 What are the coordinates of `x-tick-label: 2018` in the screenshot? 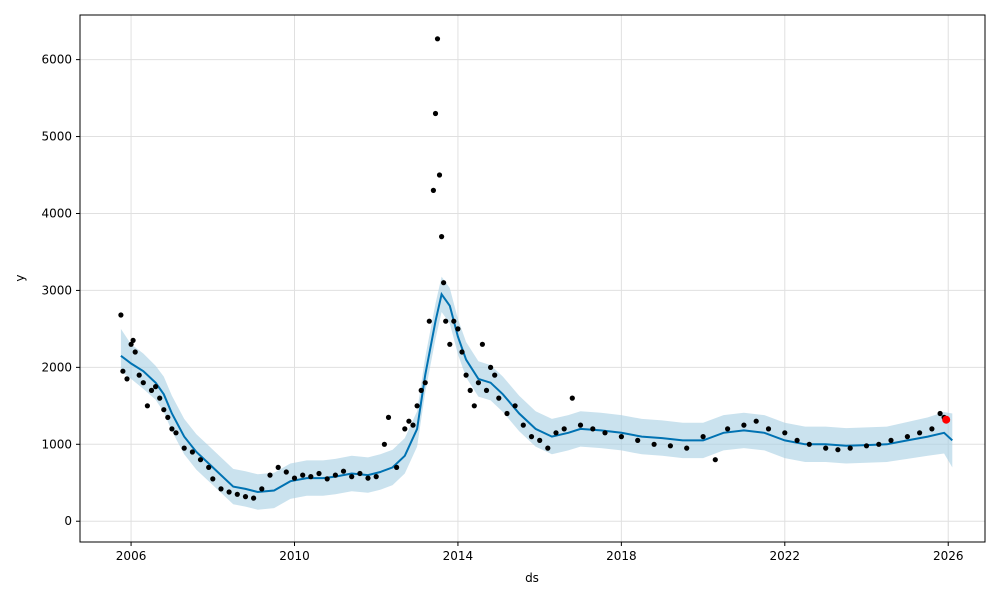 It's located at (621, 556).